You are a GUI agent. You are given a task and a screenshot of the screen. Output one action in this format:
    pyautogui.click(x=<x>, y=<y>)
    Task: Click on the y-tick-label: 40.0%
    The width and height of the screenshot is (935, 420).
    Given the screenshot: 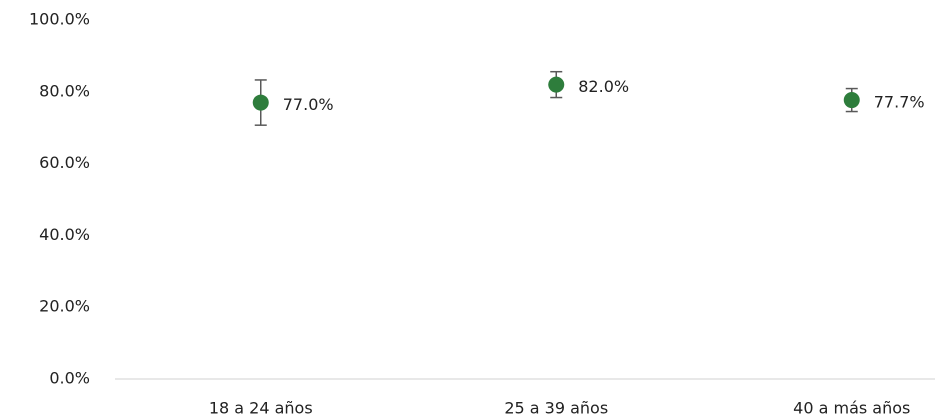 What is the action you would take?
    pyautogui.click(x=64, y=234)
    